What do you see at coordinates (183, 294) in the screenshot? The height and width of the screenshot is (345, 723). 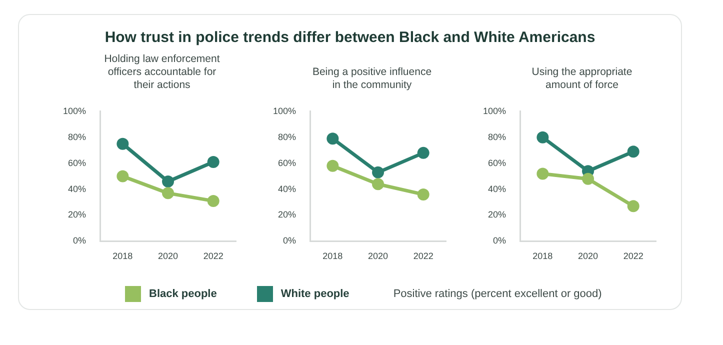 I see `legend-label: Black people` at bounding box center [183, 294].